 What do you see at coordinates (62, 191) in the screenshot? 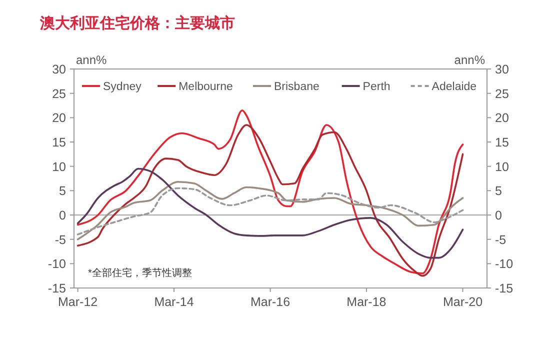
I see `y-tick-label: 5` at bounding box center [62, 191].